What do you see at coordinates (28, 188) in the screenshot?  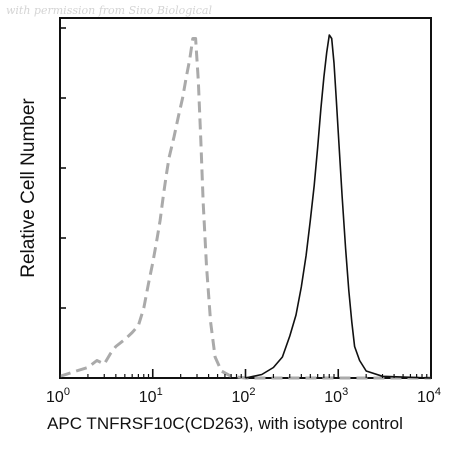 I see `y-axis-label: Relative Cell Number` at bounding box center [28, 188].